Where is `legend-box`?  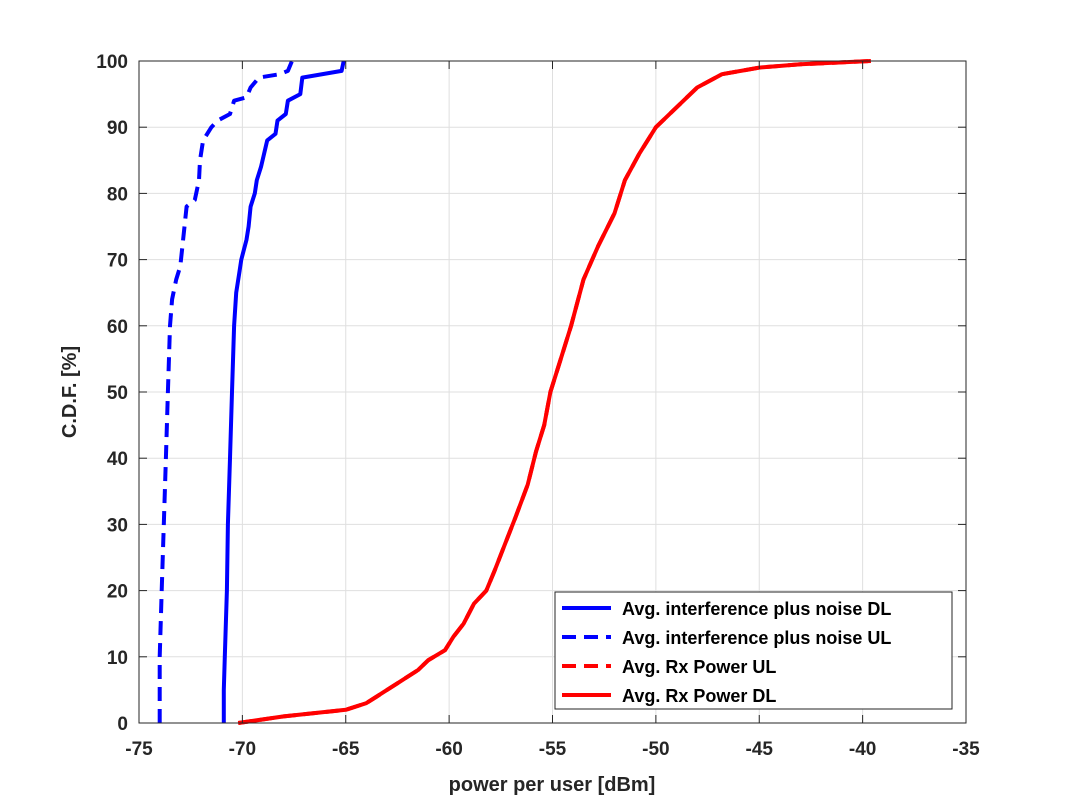 legend-box is located at coordinates (753, 650).